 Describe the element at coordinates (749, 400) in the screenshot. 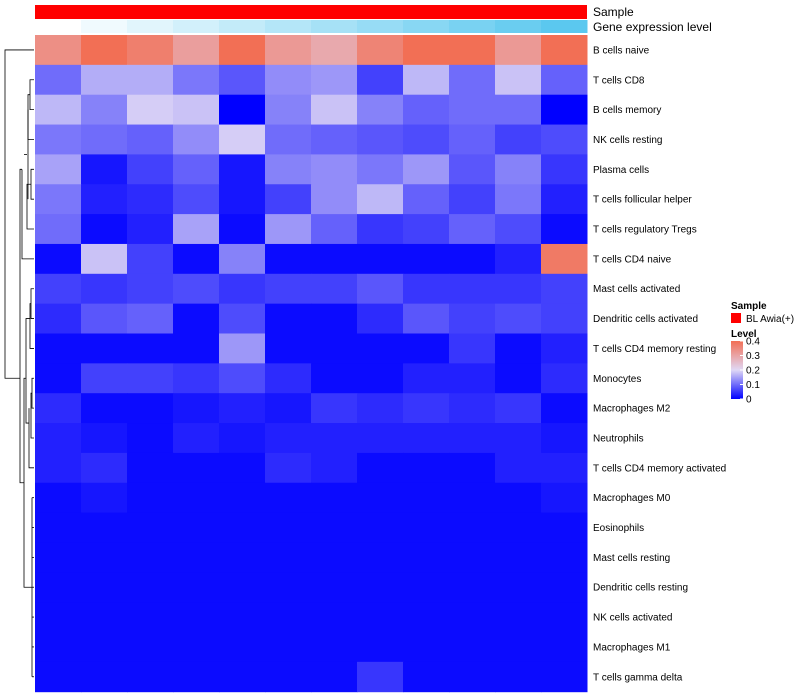

I see `legend-tick-label: 0` at that location.